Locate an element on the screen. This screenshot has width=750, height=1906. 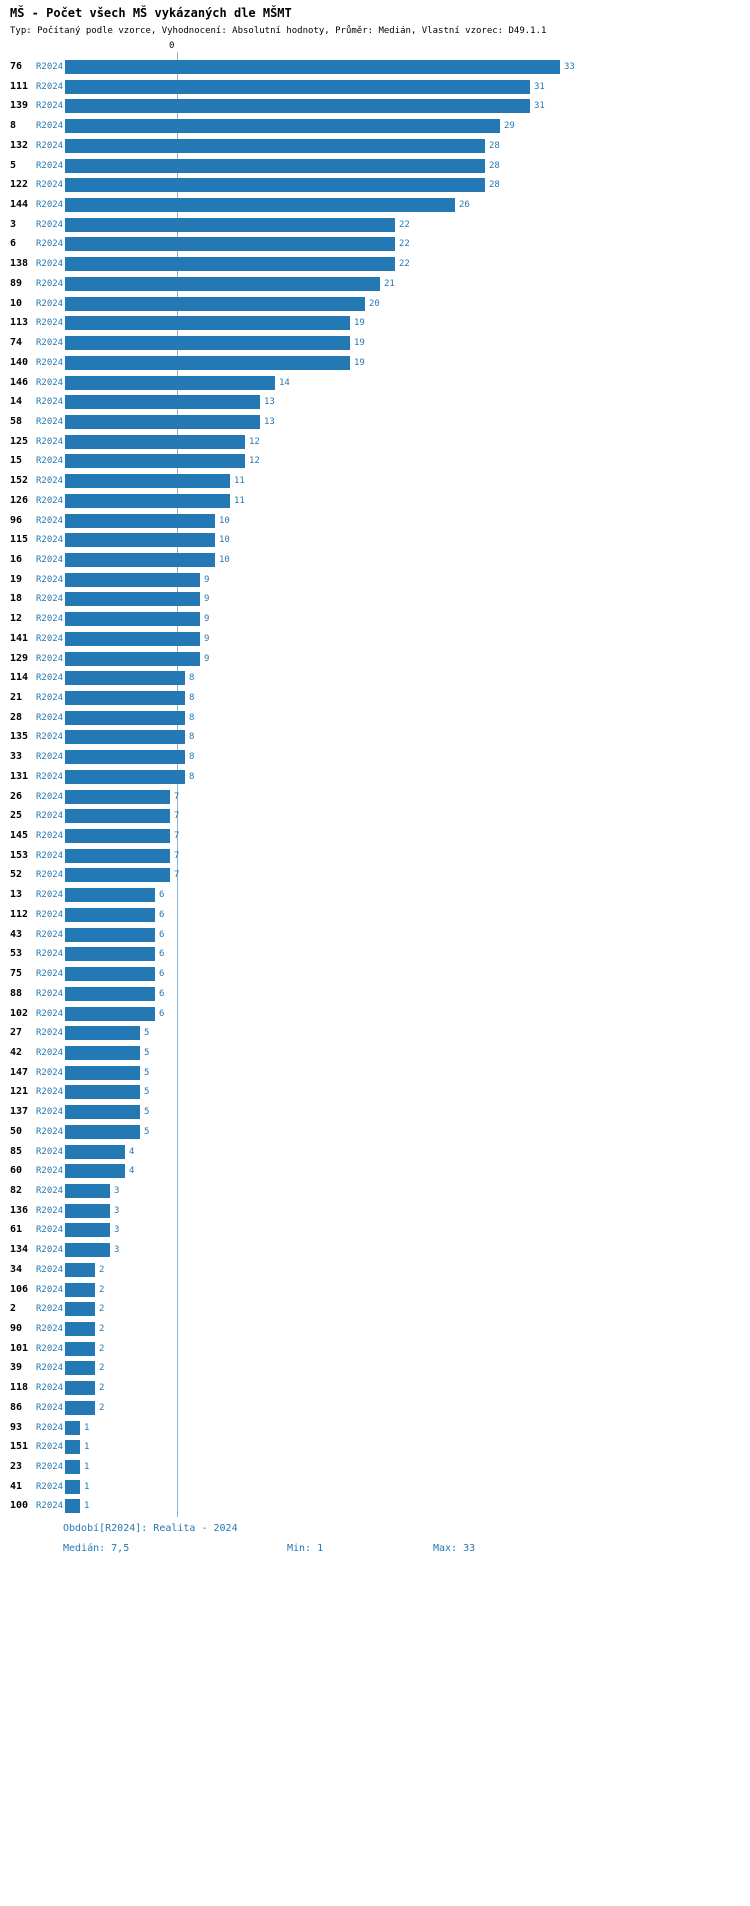
chart-row: 93 R2024 1 is located at coordinates (375, 1428).